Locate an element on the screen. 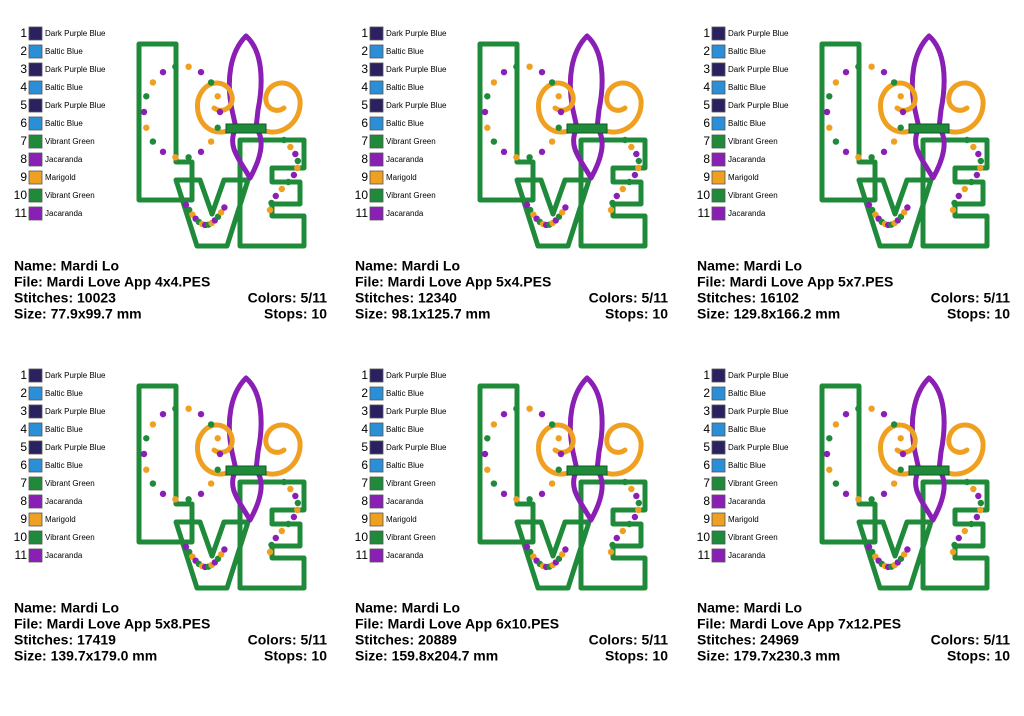  design-size: Size: 77.9x99.7 mm is located at coordinates (78, 314).